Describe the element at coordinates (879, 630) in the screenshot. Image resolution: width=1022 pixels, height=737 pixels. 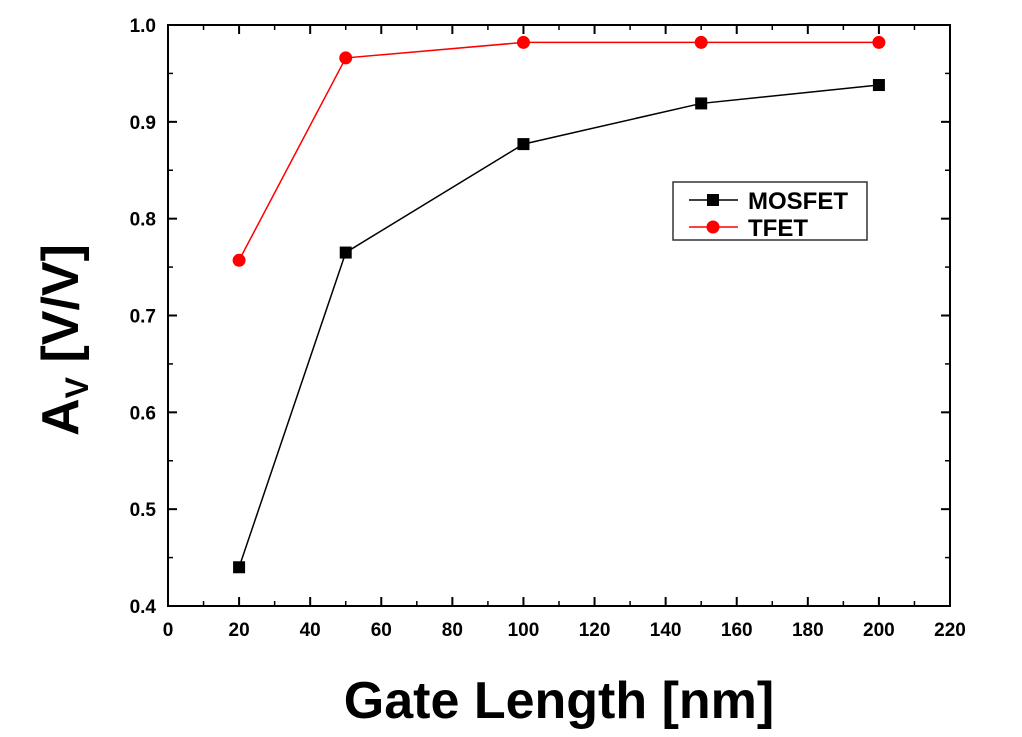
I see `x-tick-label: 200` at that location.